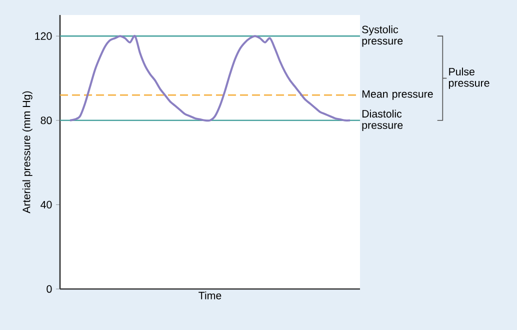 The height and width of the screenshot is (330, 517). I want to click on y-axis-title: Arterial pressure (mm Hg), so click(27, 152).